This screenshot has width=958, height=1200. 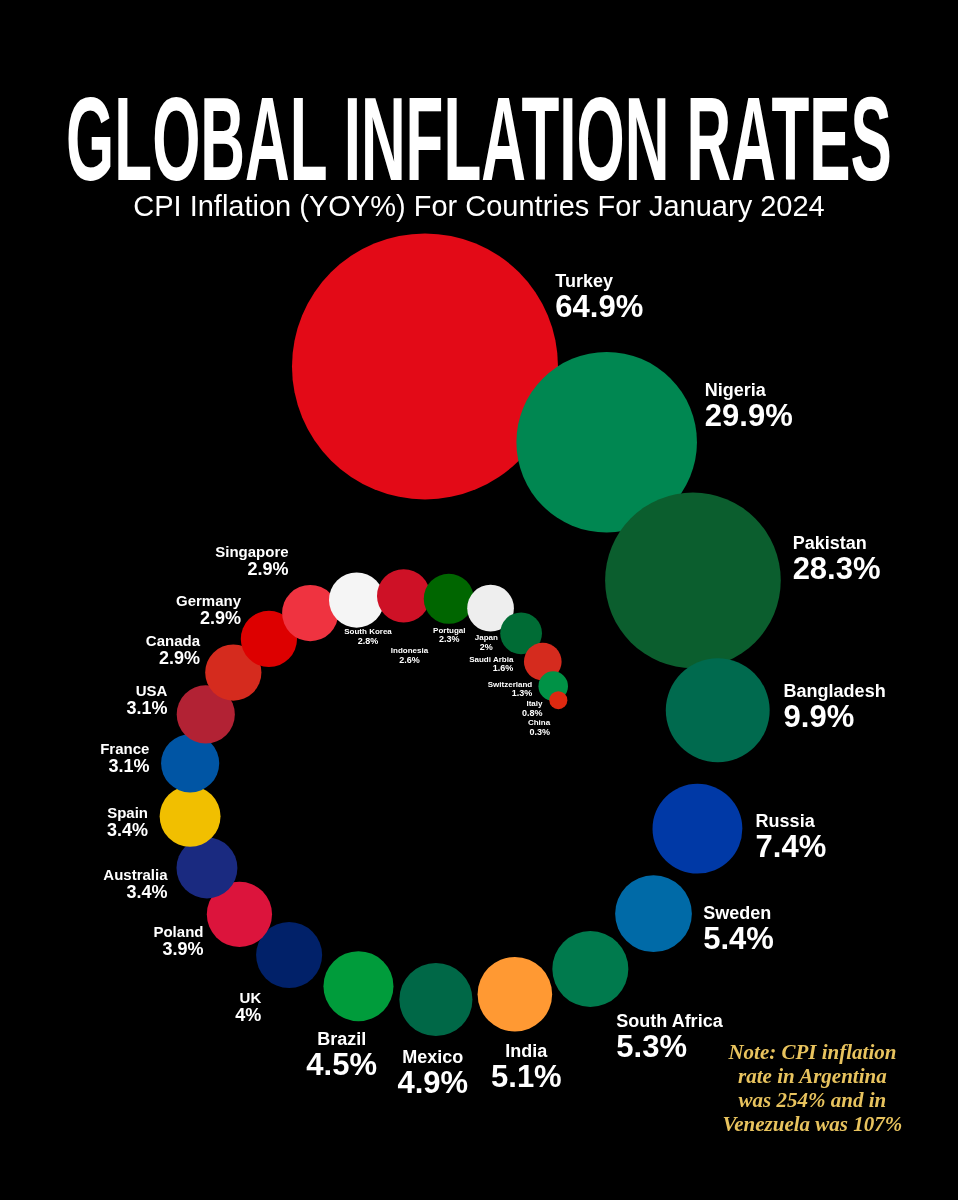 What do you see at coordinates (521, 693) in the screenshot?
I see `data-label: 1.3%` at bounding box center [521, 693].